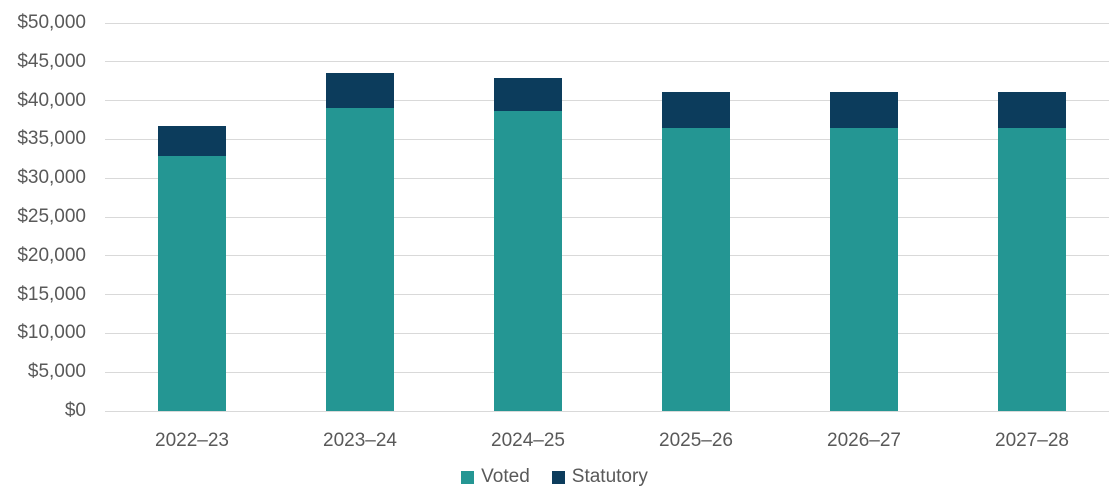 The width and height of the screenshot is (1109, 500). What do you see at coordinates (51, 333) in the screenshot?
I see `y-tick-label: $10,000` at bounding box center [51, 333].